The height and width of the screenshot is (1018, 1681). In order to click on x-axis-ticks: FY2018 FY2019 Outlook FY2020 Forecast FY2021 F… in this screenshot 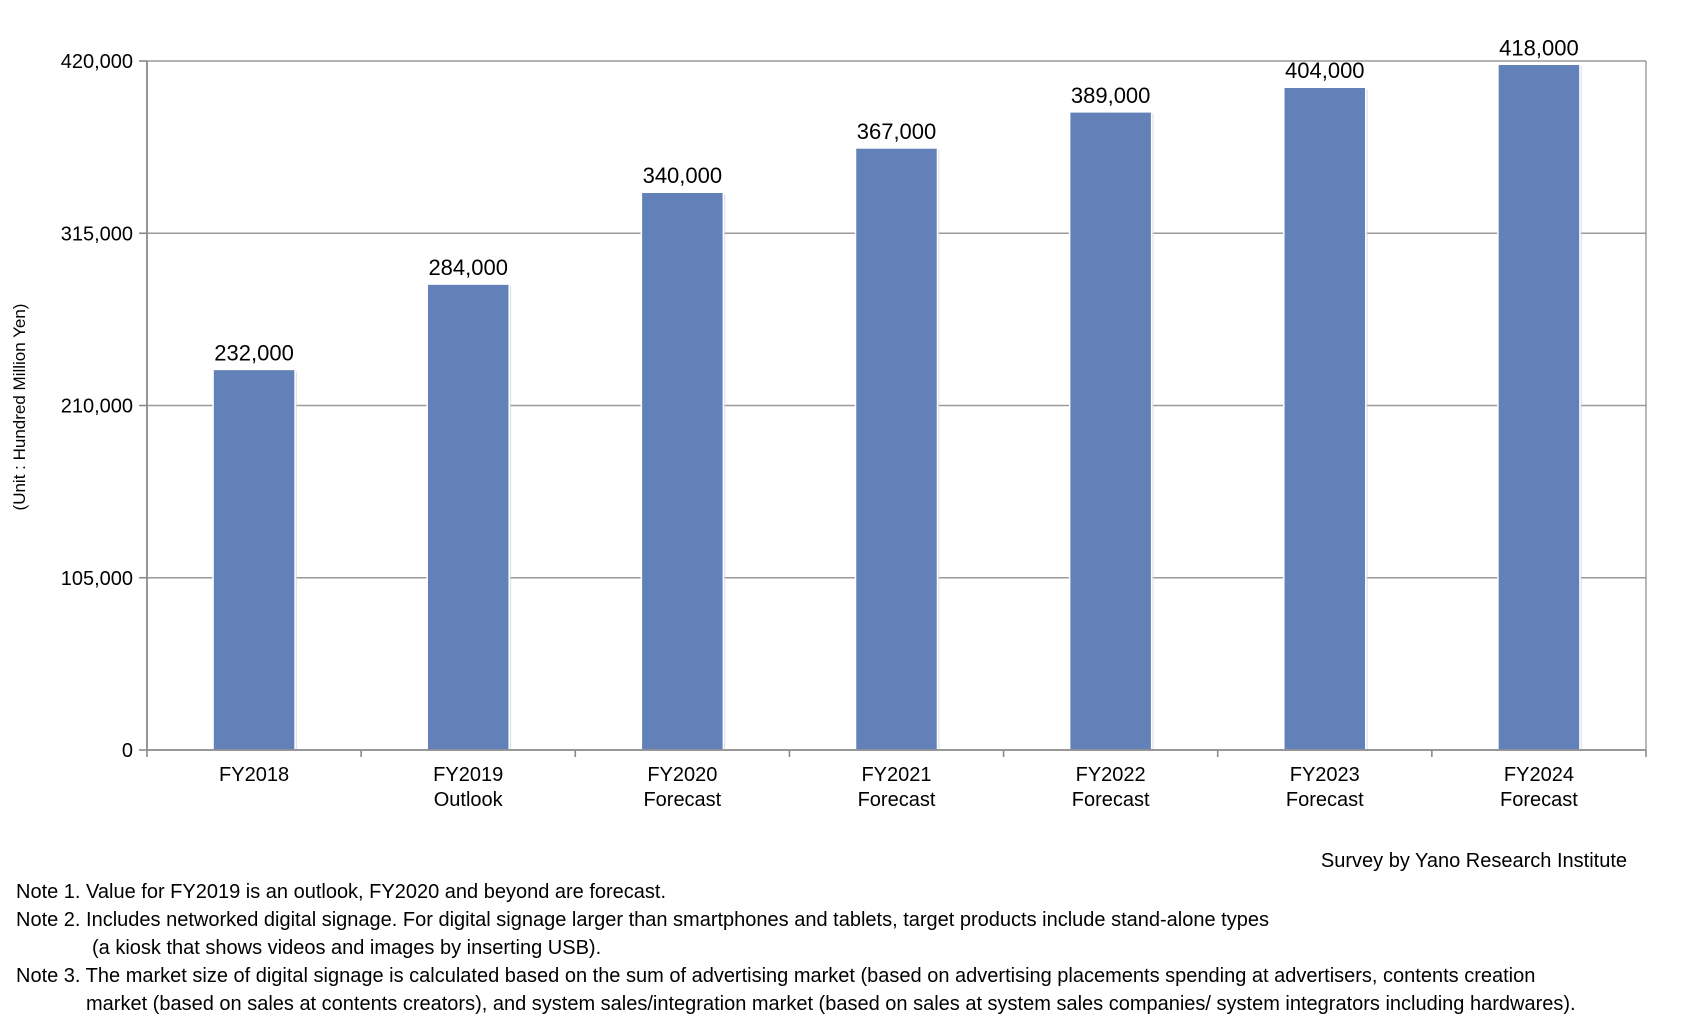, I will do `click(898, 787)`.